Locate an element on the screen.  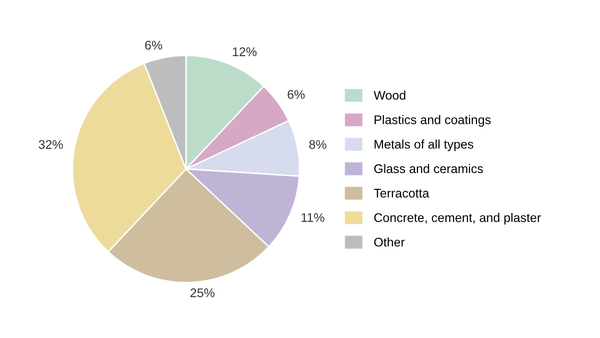
data-label: 32% is located at coordinates (50, 144).